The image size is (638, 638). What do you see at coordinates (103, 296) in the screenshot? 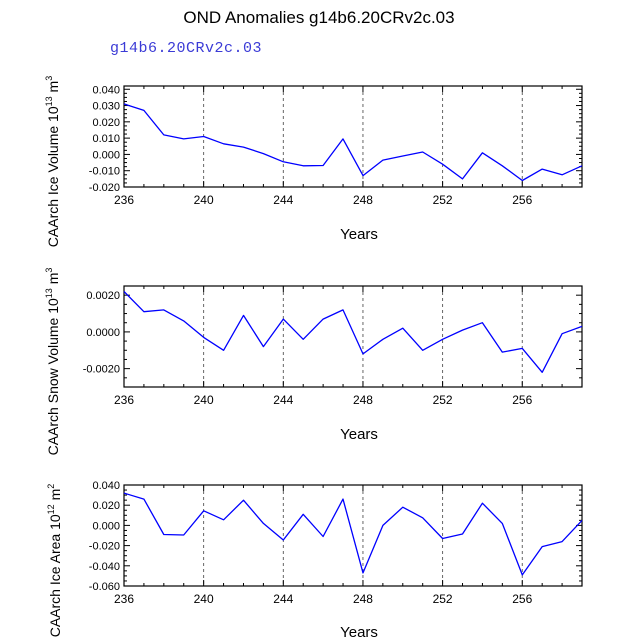
I see `y-tick-label: 0.0020` at bounding box center [103, 296].